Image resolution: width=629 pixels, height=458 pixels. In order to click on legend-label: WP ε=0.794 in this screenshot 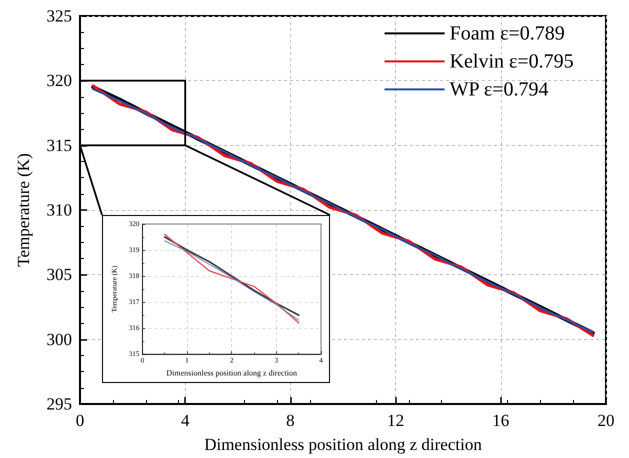, I will do `click(499, 89)`.